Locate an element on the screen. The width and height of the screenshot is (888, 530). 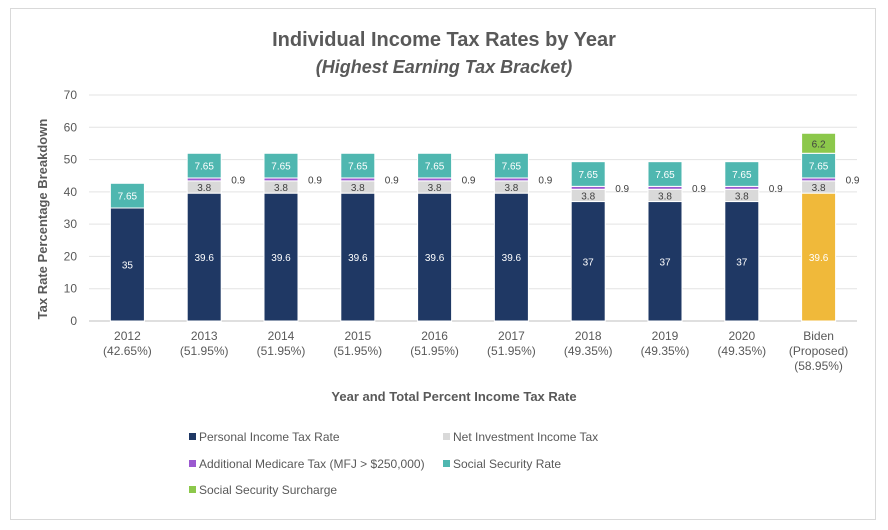
x-axis-title: Year and Total Percent Income Tax Rate is located at coordinates (453, 396).